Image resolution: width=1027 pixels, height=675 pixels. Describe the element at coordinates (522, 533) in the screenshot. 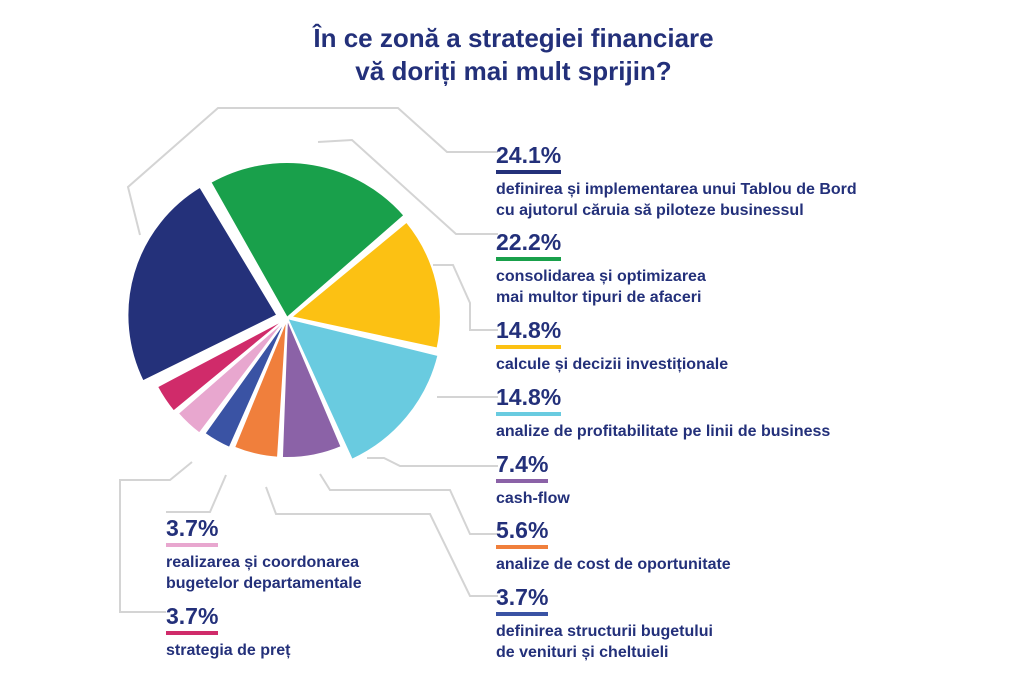

I see `slice-percentage-6: 5.6%` at that location.